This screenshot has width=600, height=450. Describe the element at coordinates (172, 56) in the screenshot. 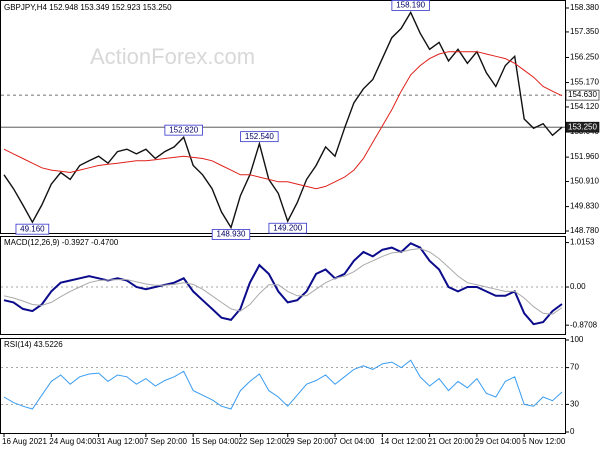

I see `watermark: ActionForex.com` at that location.